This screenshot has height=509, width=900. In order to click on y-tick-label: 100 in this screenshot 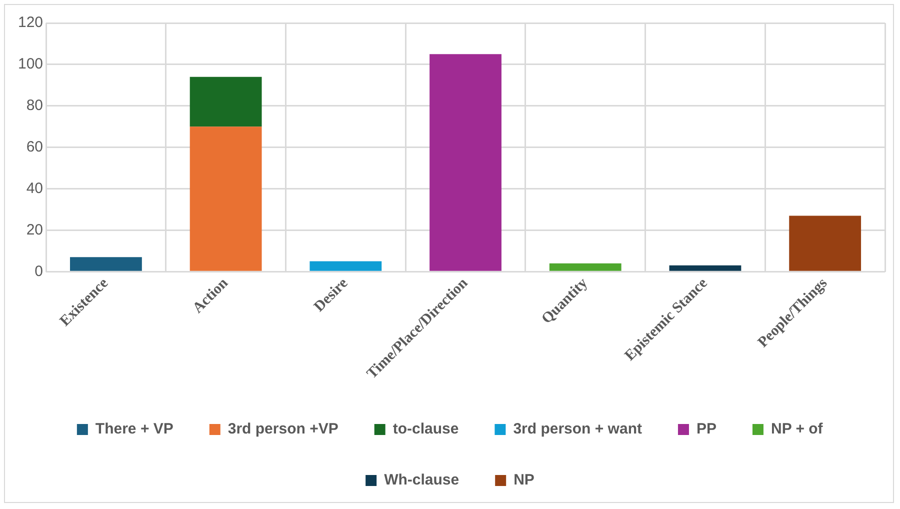, I will do `click(31, 64)`.